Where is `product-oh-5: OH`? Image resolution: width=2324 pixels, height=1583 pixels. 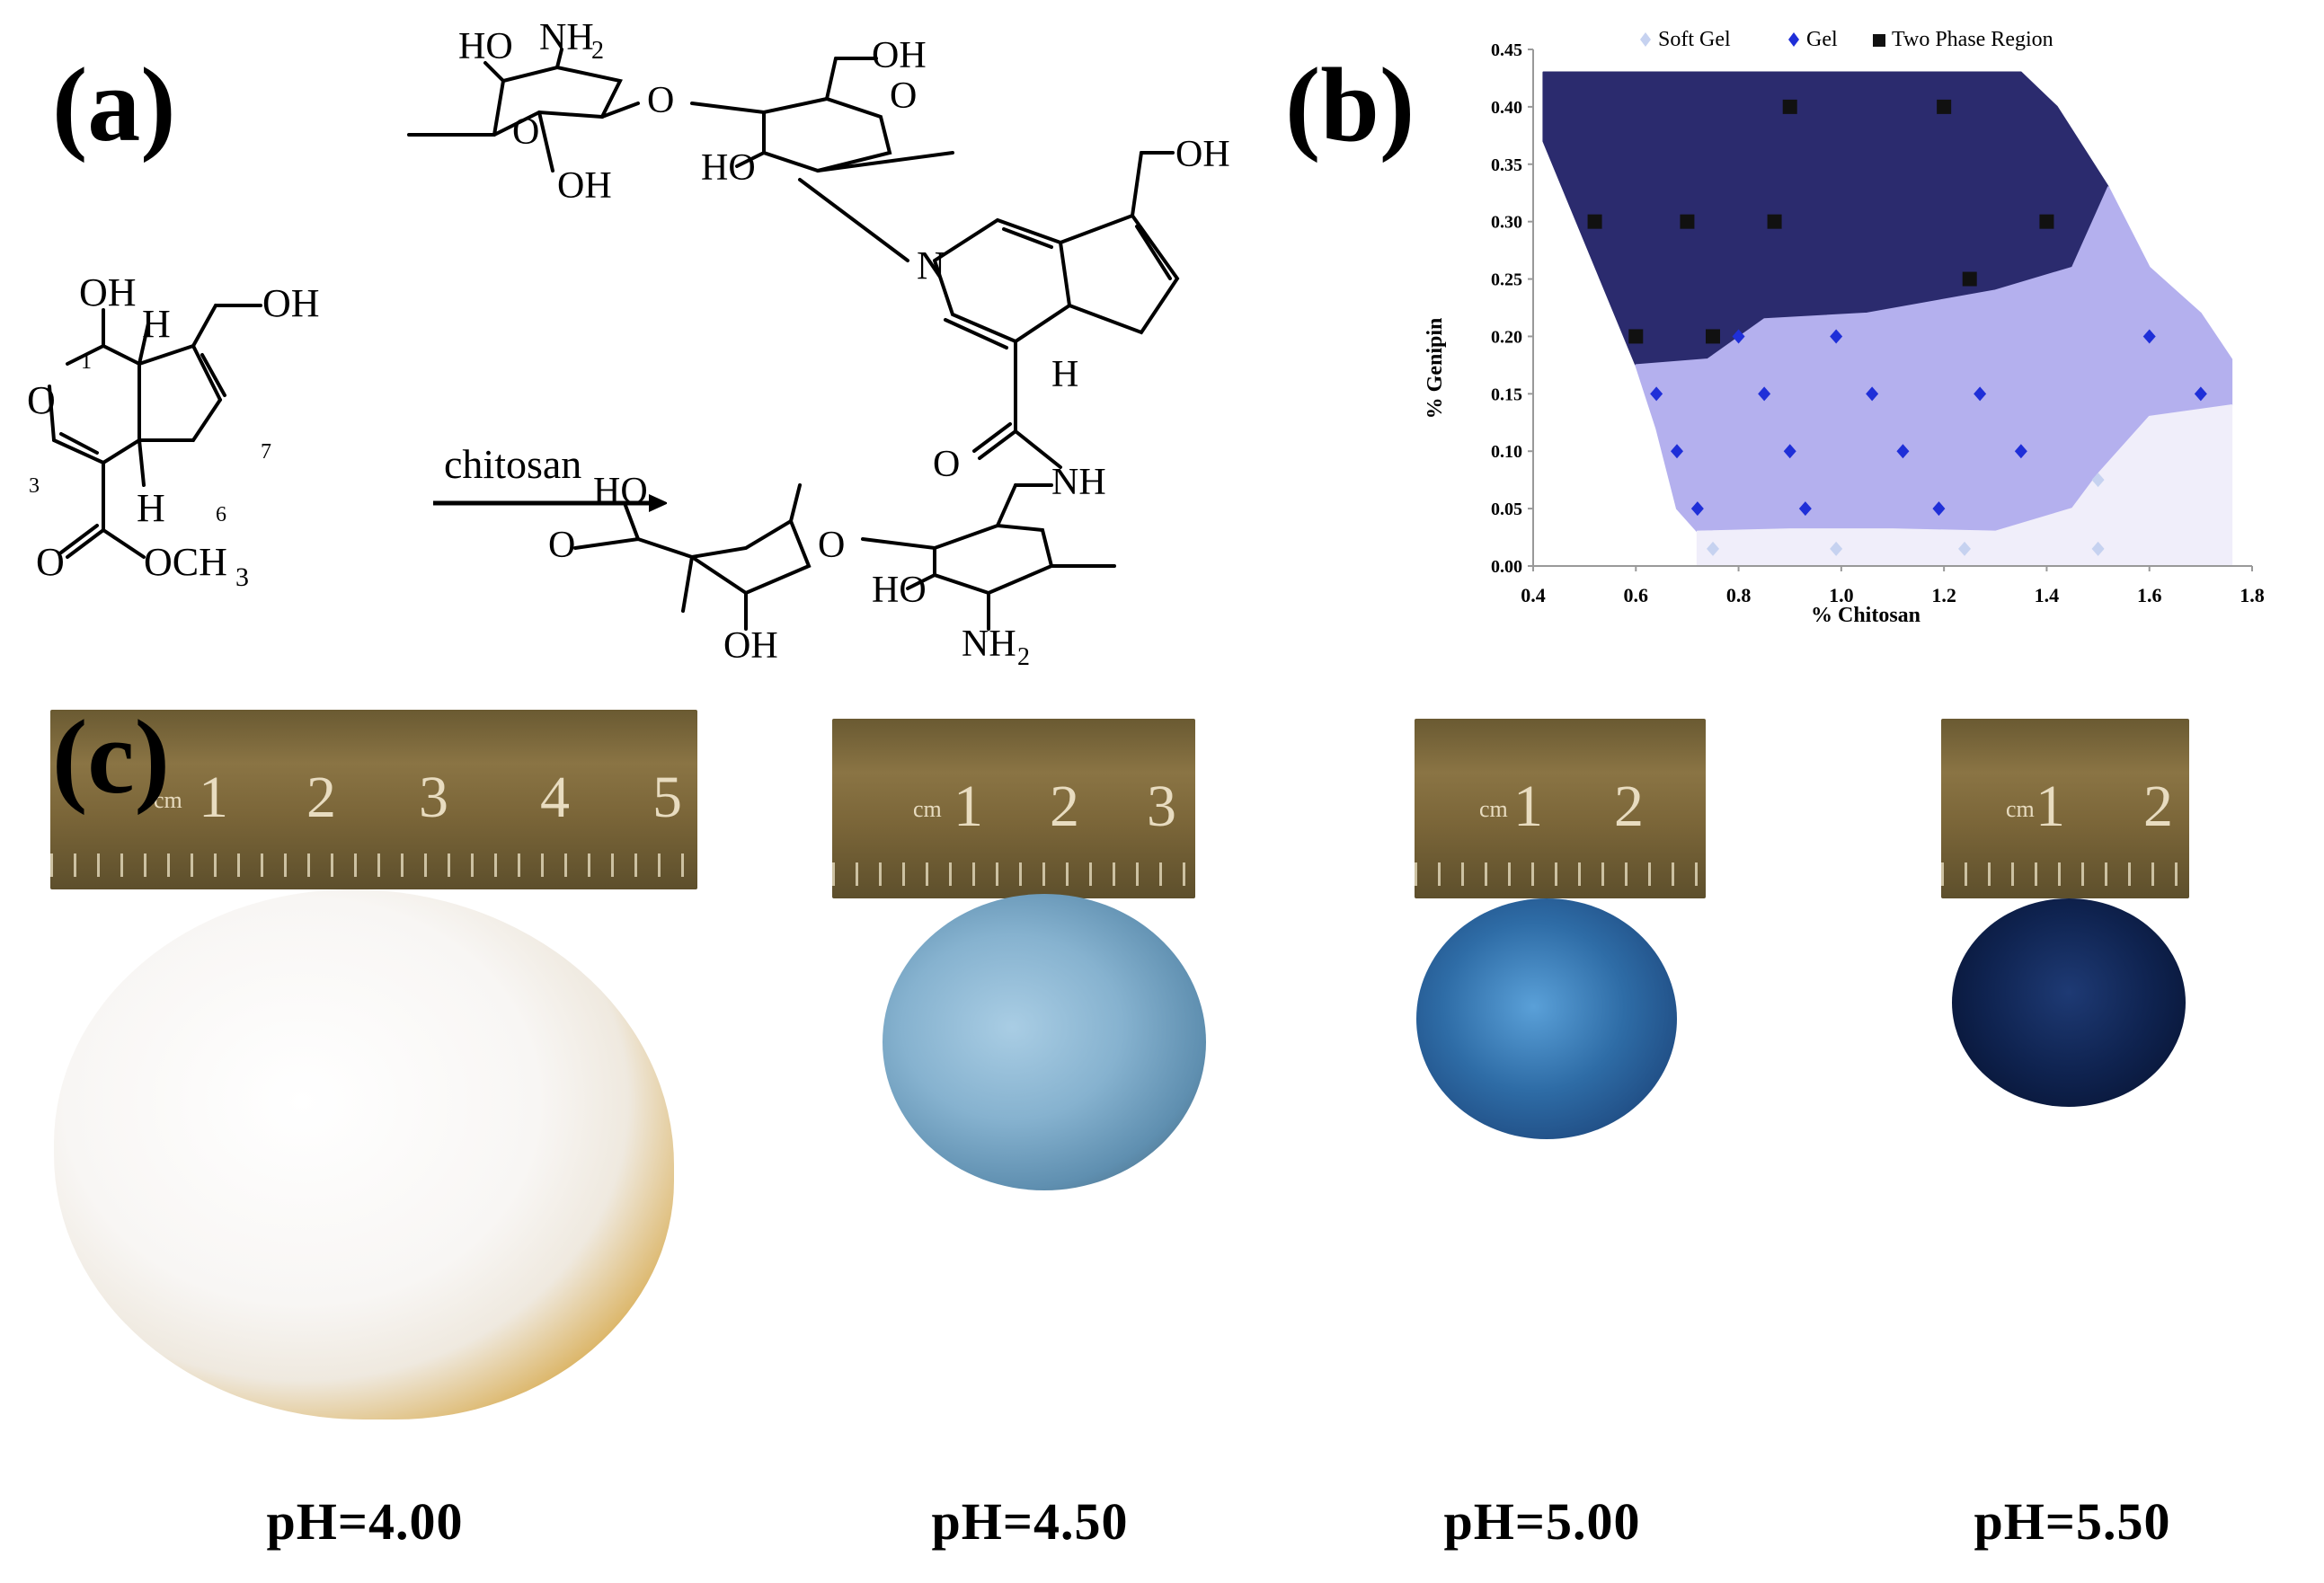
product-oh-5: OH is located at coordinates (750, 645).